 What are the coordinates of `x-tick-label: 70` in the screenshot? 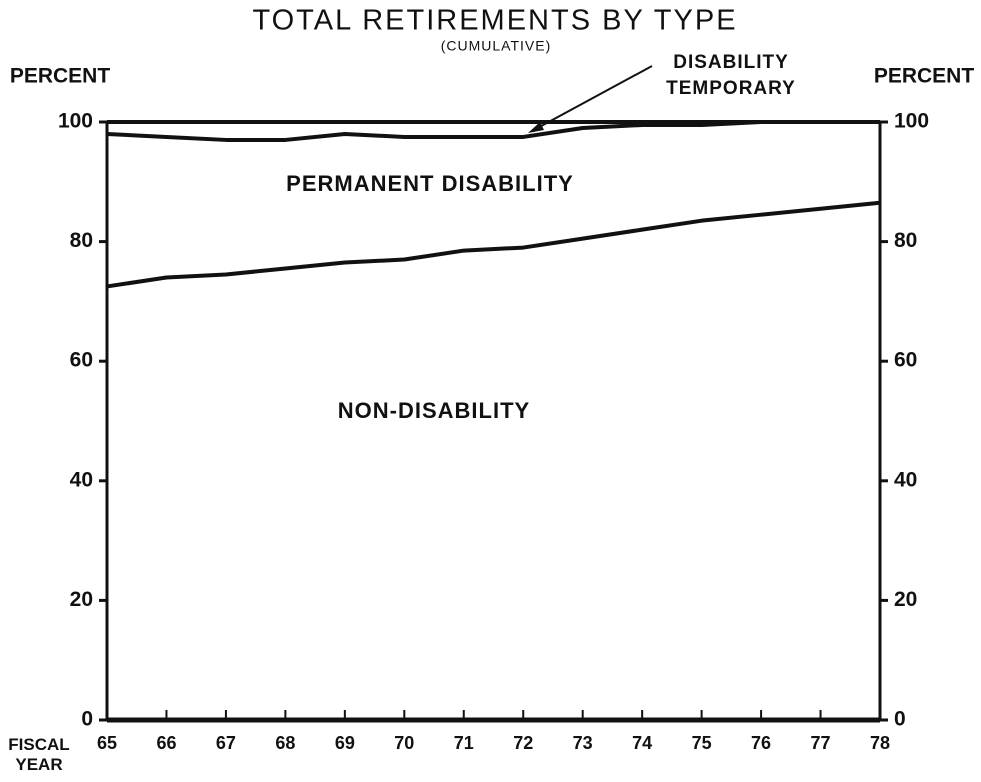 It's located at (404, 743).